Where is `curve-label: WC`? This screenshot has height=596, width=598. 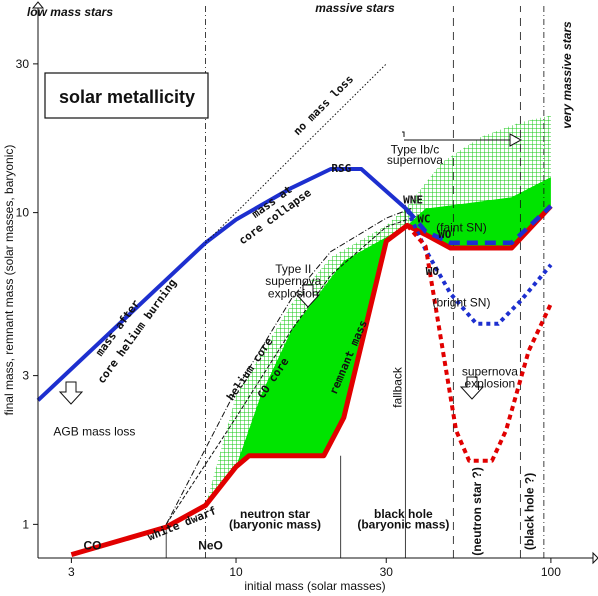
curve-label: WC is located at coordinates (423, 218).